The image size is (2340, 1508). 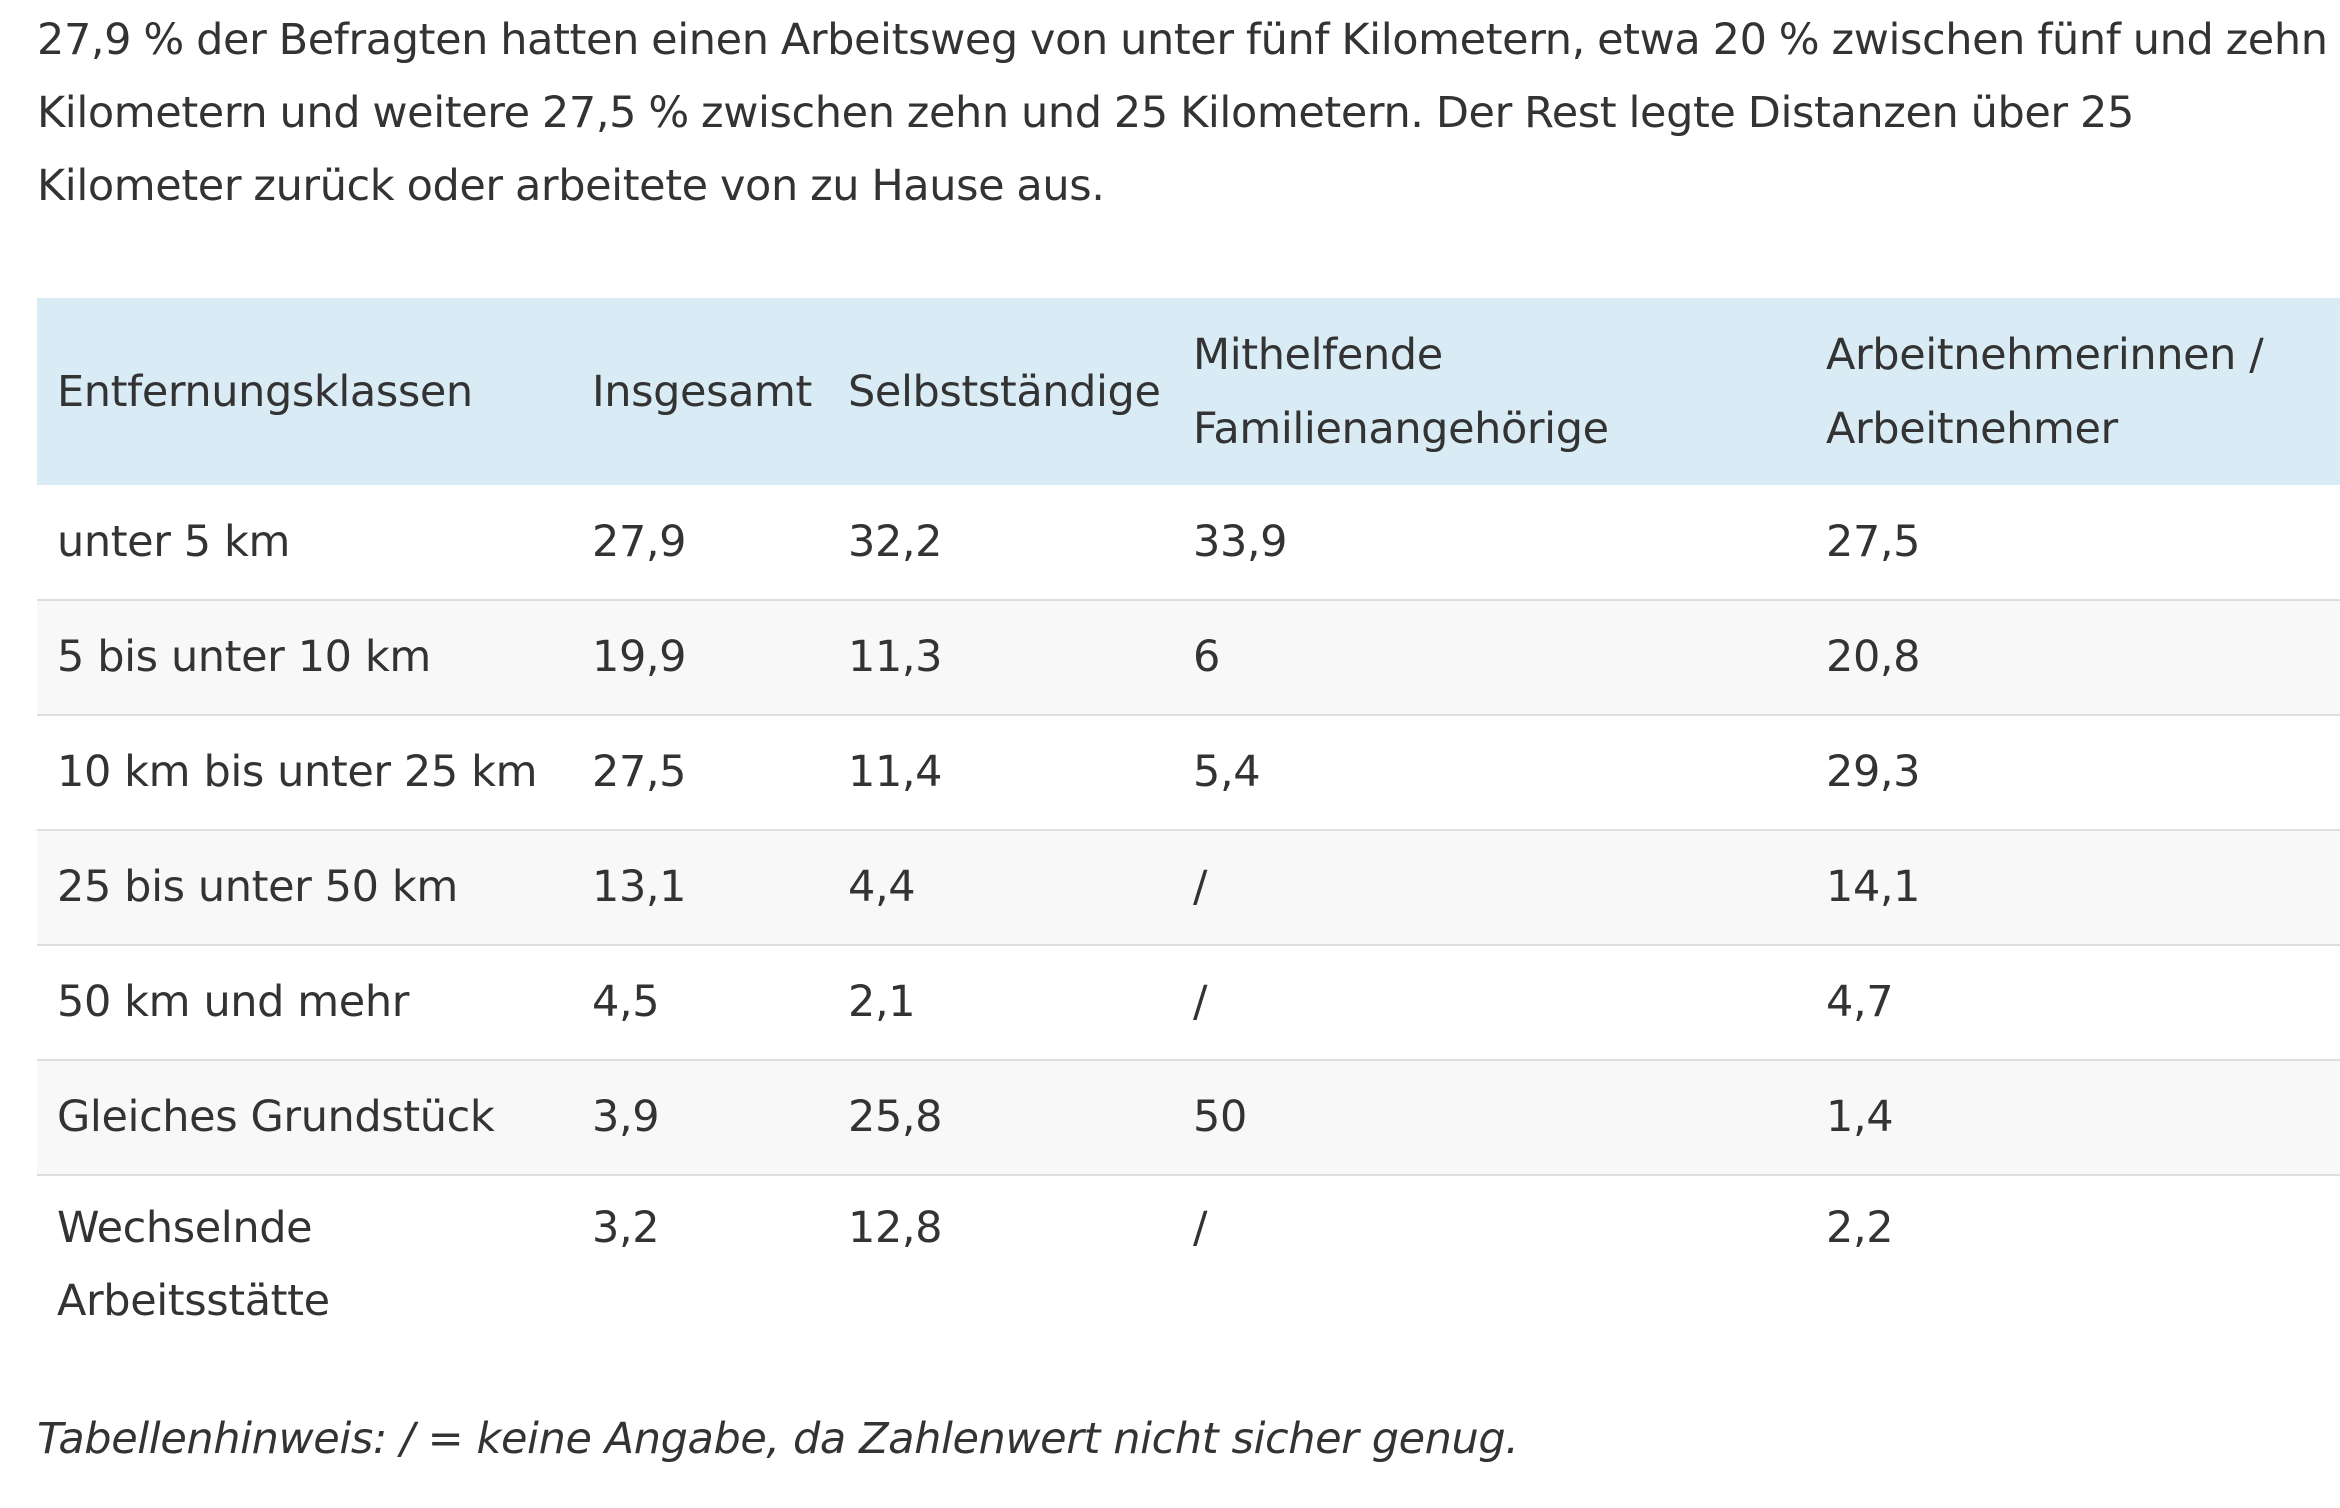 What do you see at coordinates (639, 657) in the screenshot?
I see `cell-insgesamt: 19,9` at bounding box center [639, 657].